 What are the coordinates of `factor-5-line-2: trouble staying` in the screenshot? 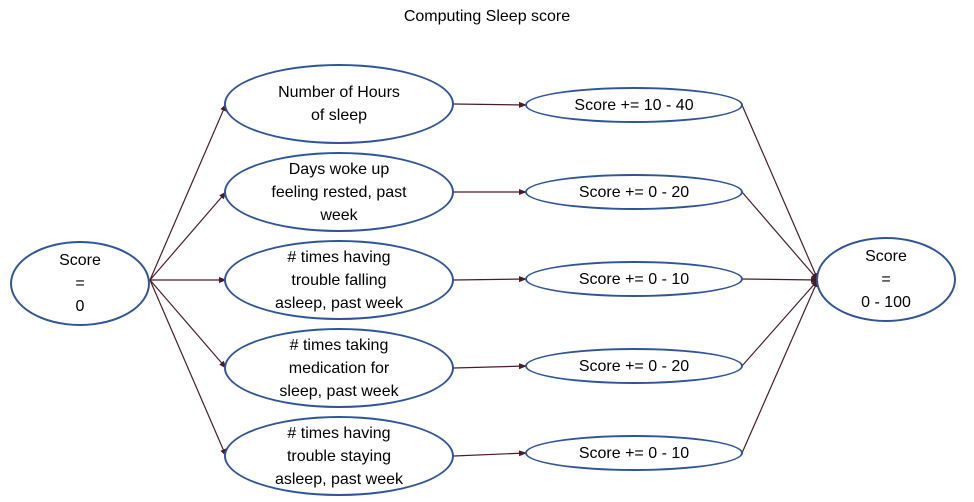 It's located at (339, 456).